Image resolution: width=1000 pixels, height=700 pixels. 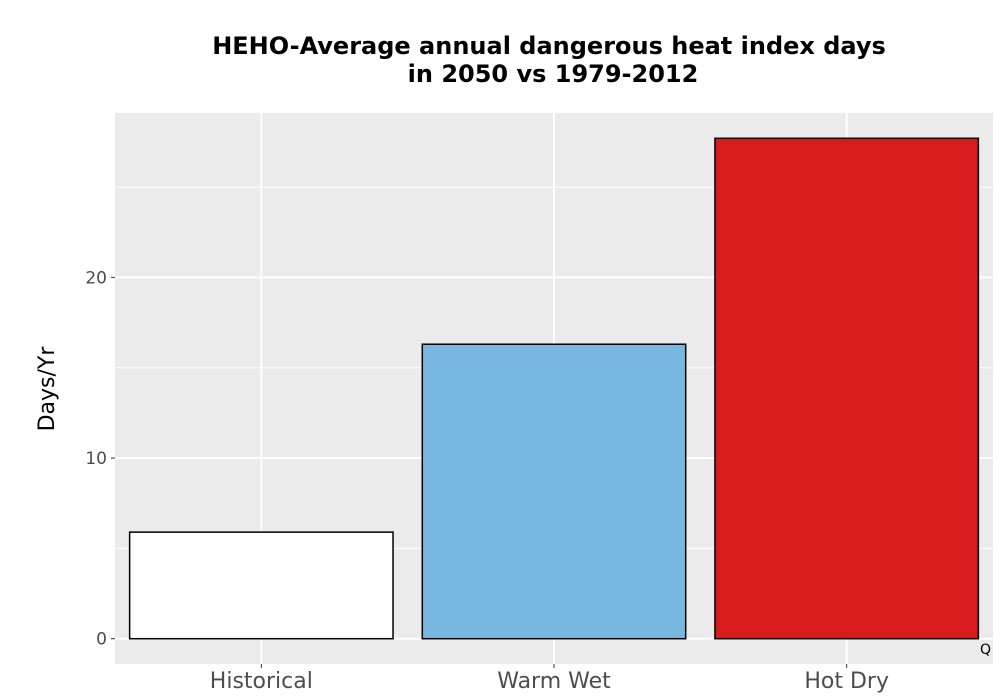 I want to click on y-tick-label: 20, so click(x=96, y=278).